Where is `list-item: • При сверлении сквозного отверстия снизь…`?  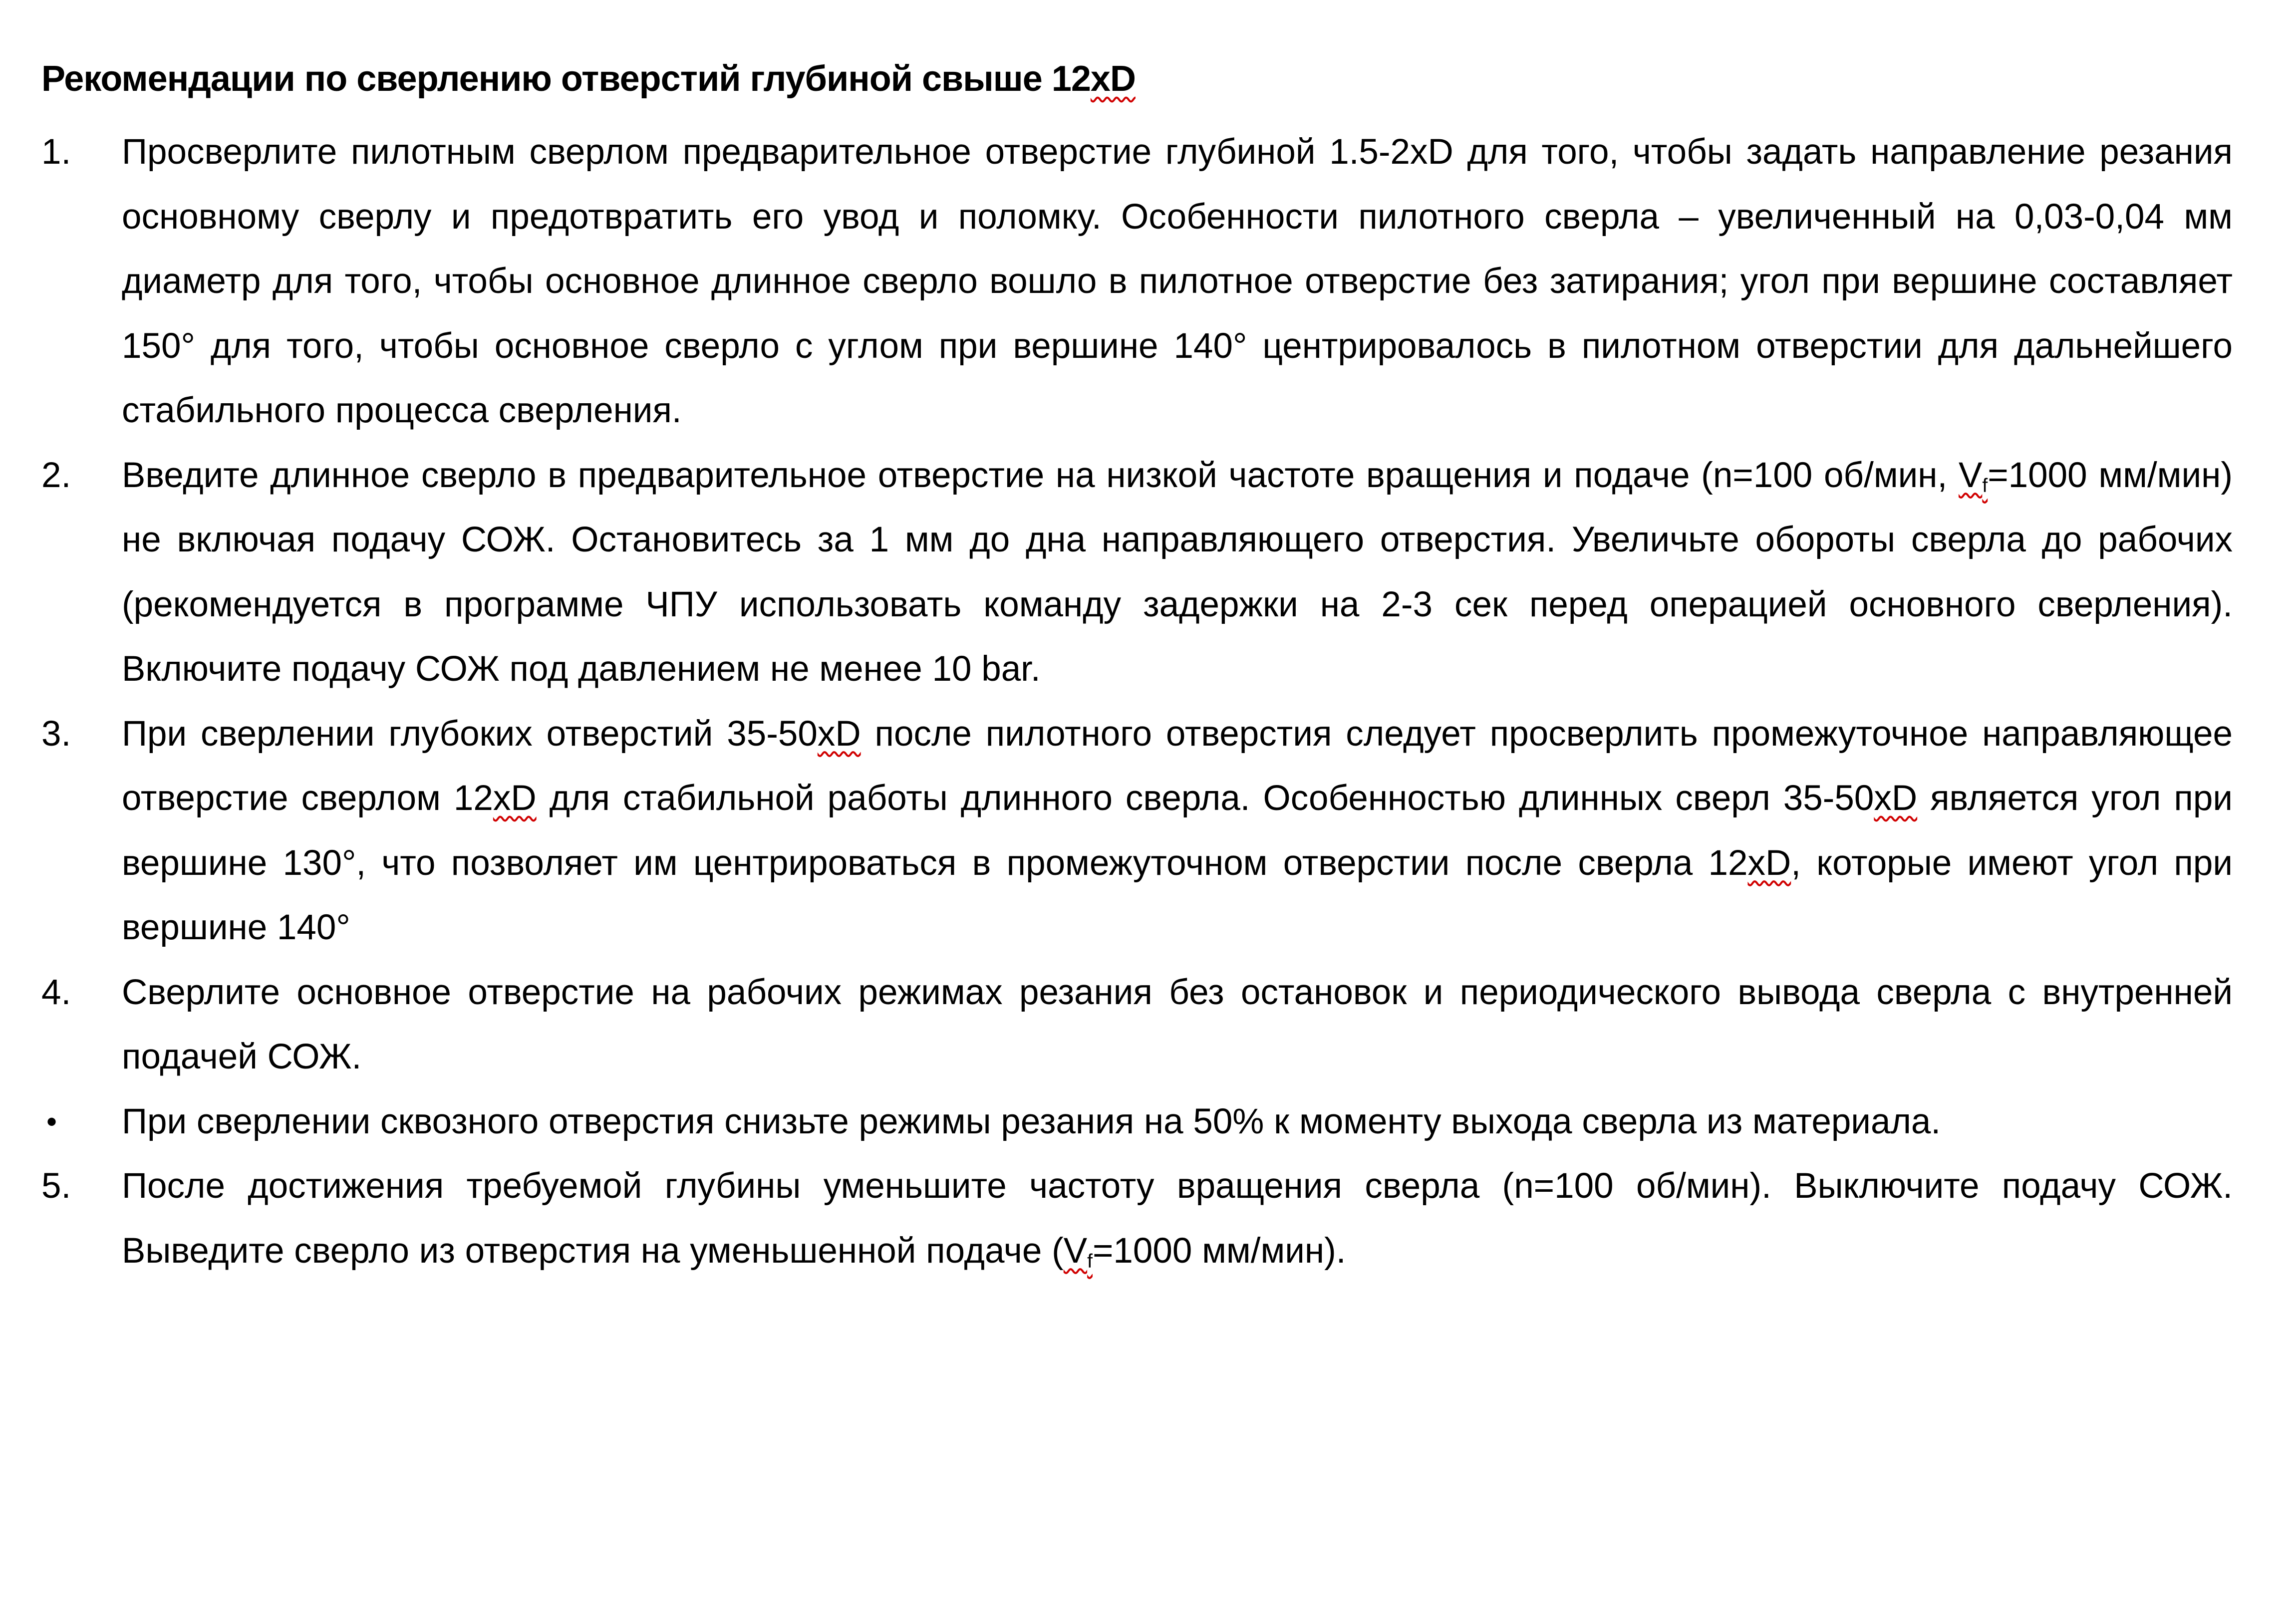
list-item: • При сверлении сквозного отверстия снизь… is located at coordinates (1137, 1121).